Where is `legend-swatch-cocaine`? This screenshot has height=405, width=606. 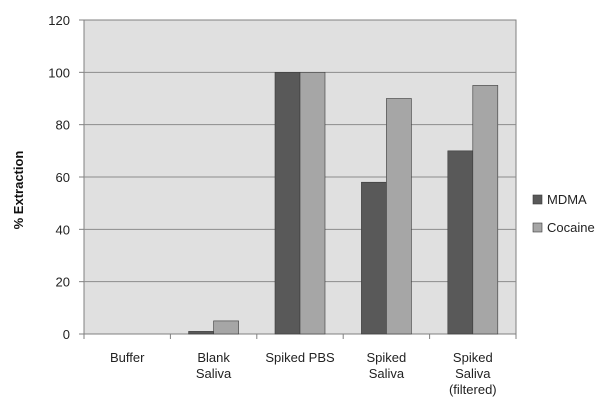 legend-swatch-cocaine is located at coordinates (537, 227).